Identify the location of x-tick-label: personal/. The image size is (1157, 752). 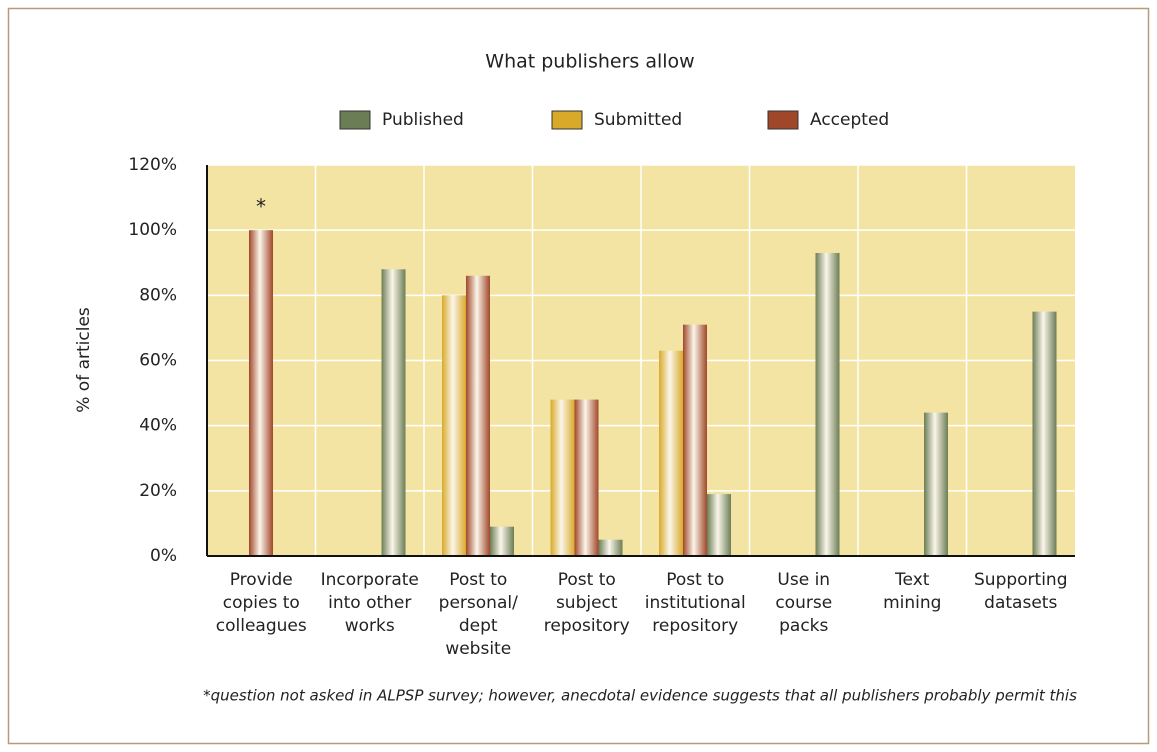
(478, 603).